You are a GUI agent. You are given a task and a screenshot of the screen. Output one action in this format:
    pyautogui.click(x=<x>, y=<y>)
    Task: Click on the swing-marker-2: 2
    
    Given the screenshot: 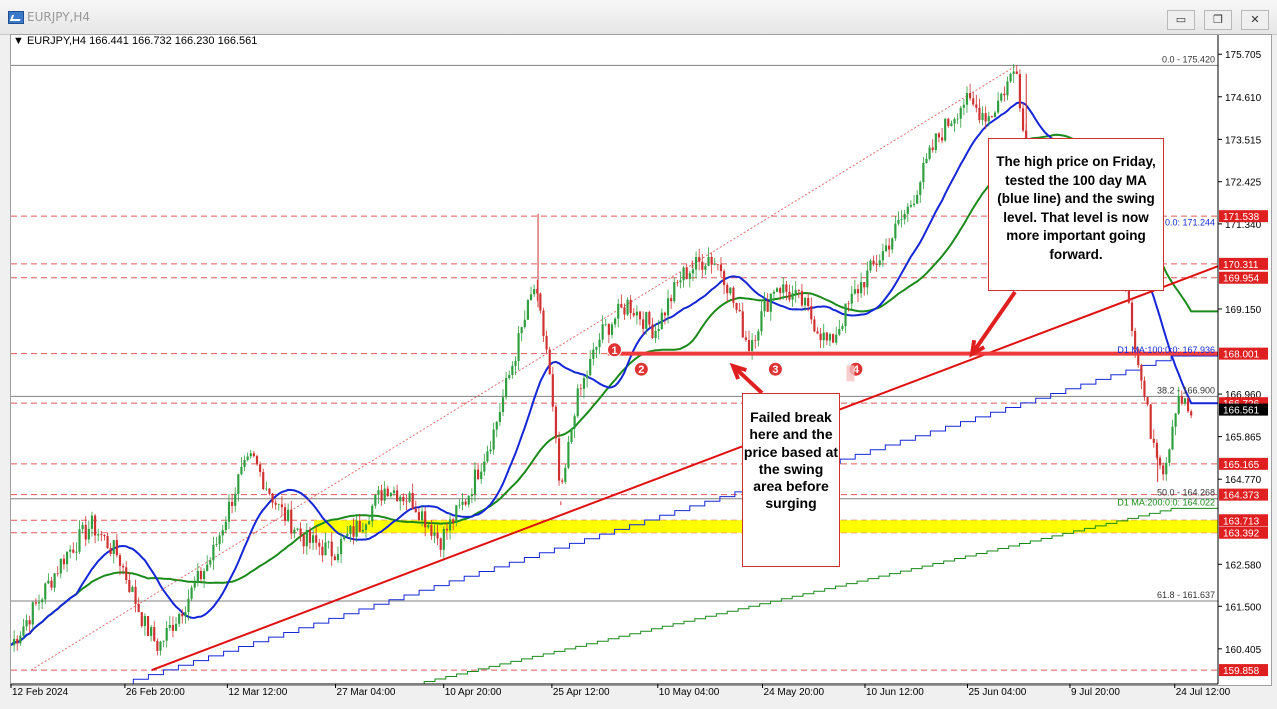 What is the action you would take?
    pyautogui.click(x=641, y=369)
    